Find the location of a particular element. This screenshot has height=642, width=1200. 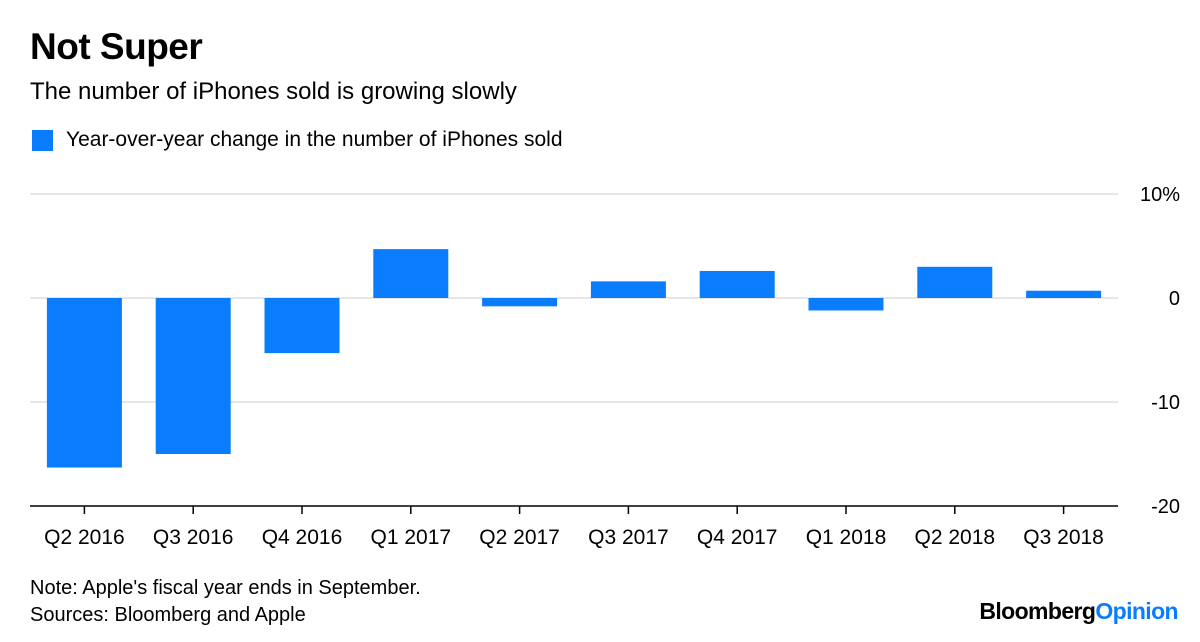

bar-q1-2017 is located at coordinates (411, 273).